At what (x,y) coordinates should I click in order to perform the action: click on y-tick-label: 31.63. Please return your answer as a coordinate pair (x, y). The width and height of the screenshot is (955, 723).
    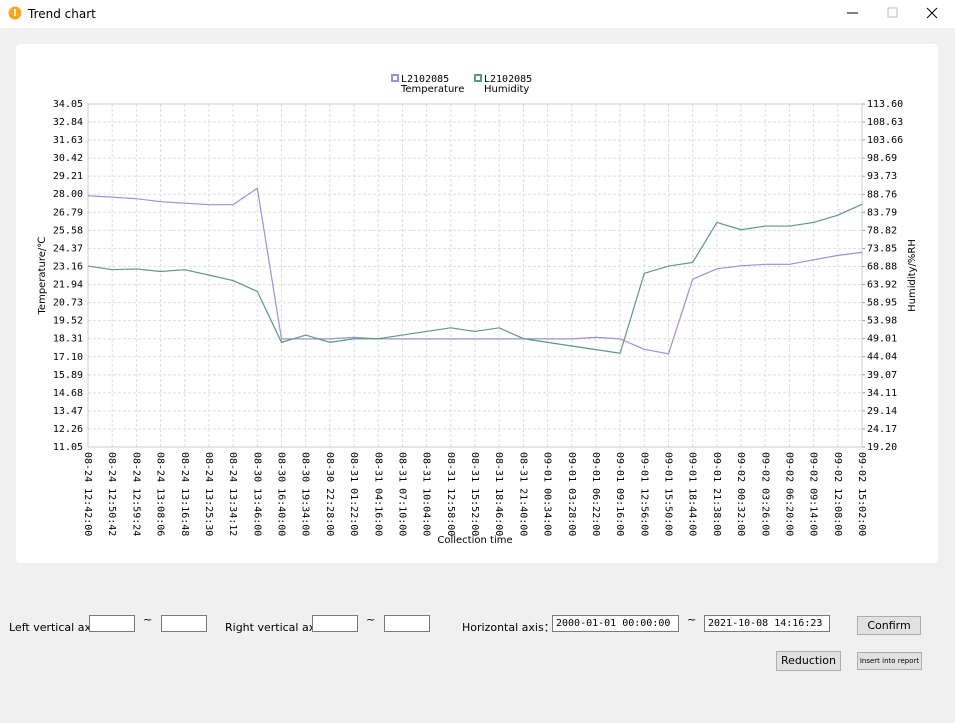
    Looking at the image, I should click on (68, 140).